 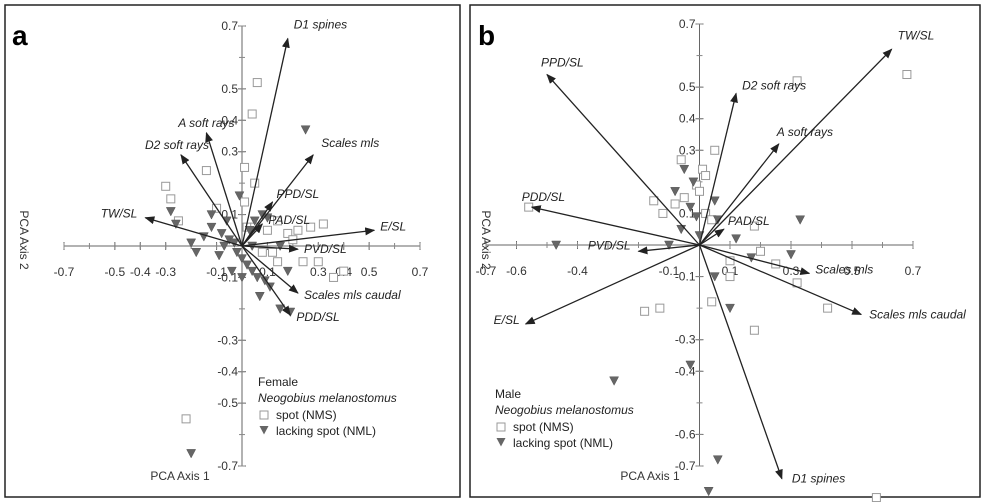 I want to click on vector-label: PAD/SL, so click(x=289, y=220).